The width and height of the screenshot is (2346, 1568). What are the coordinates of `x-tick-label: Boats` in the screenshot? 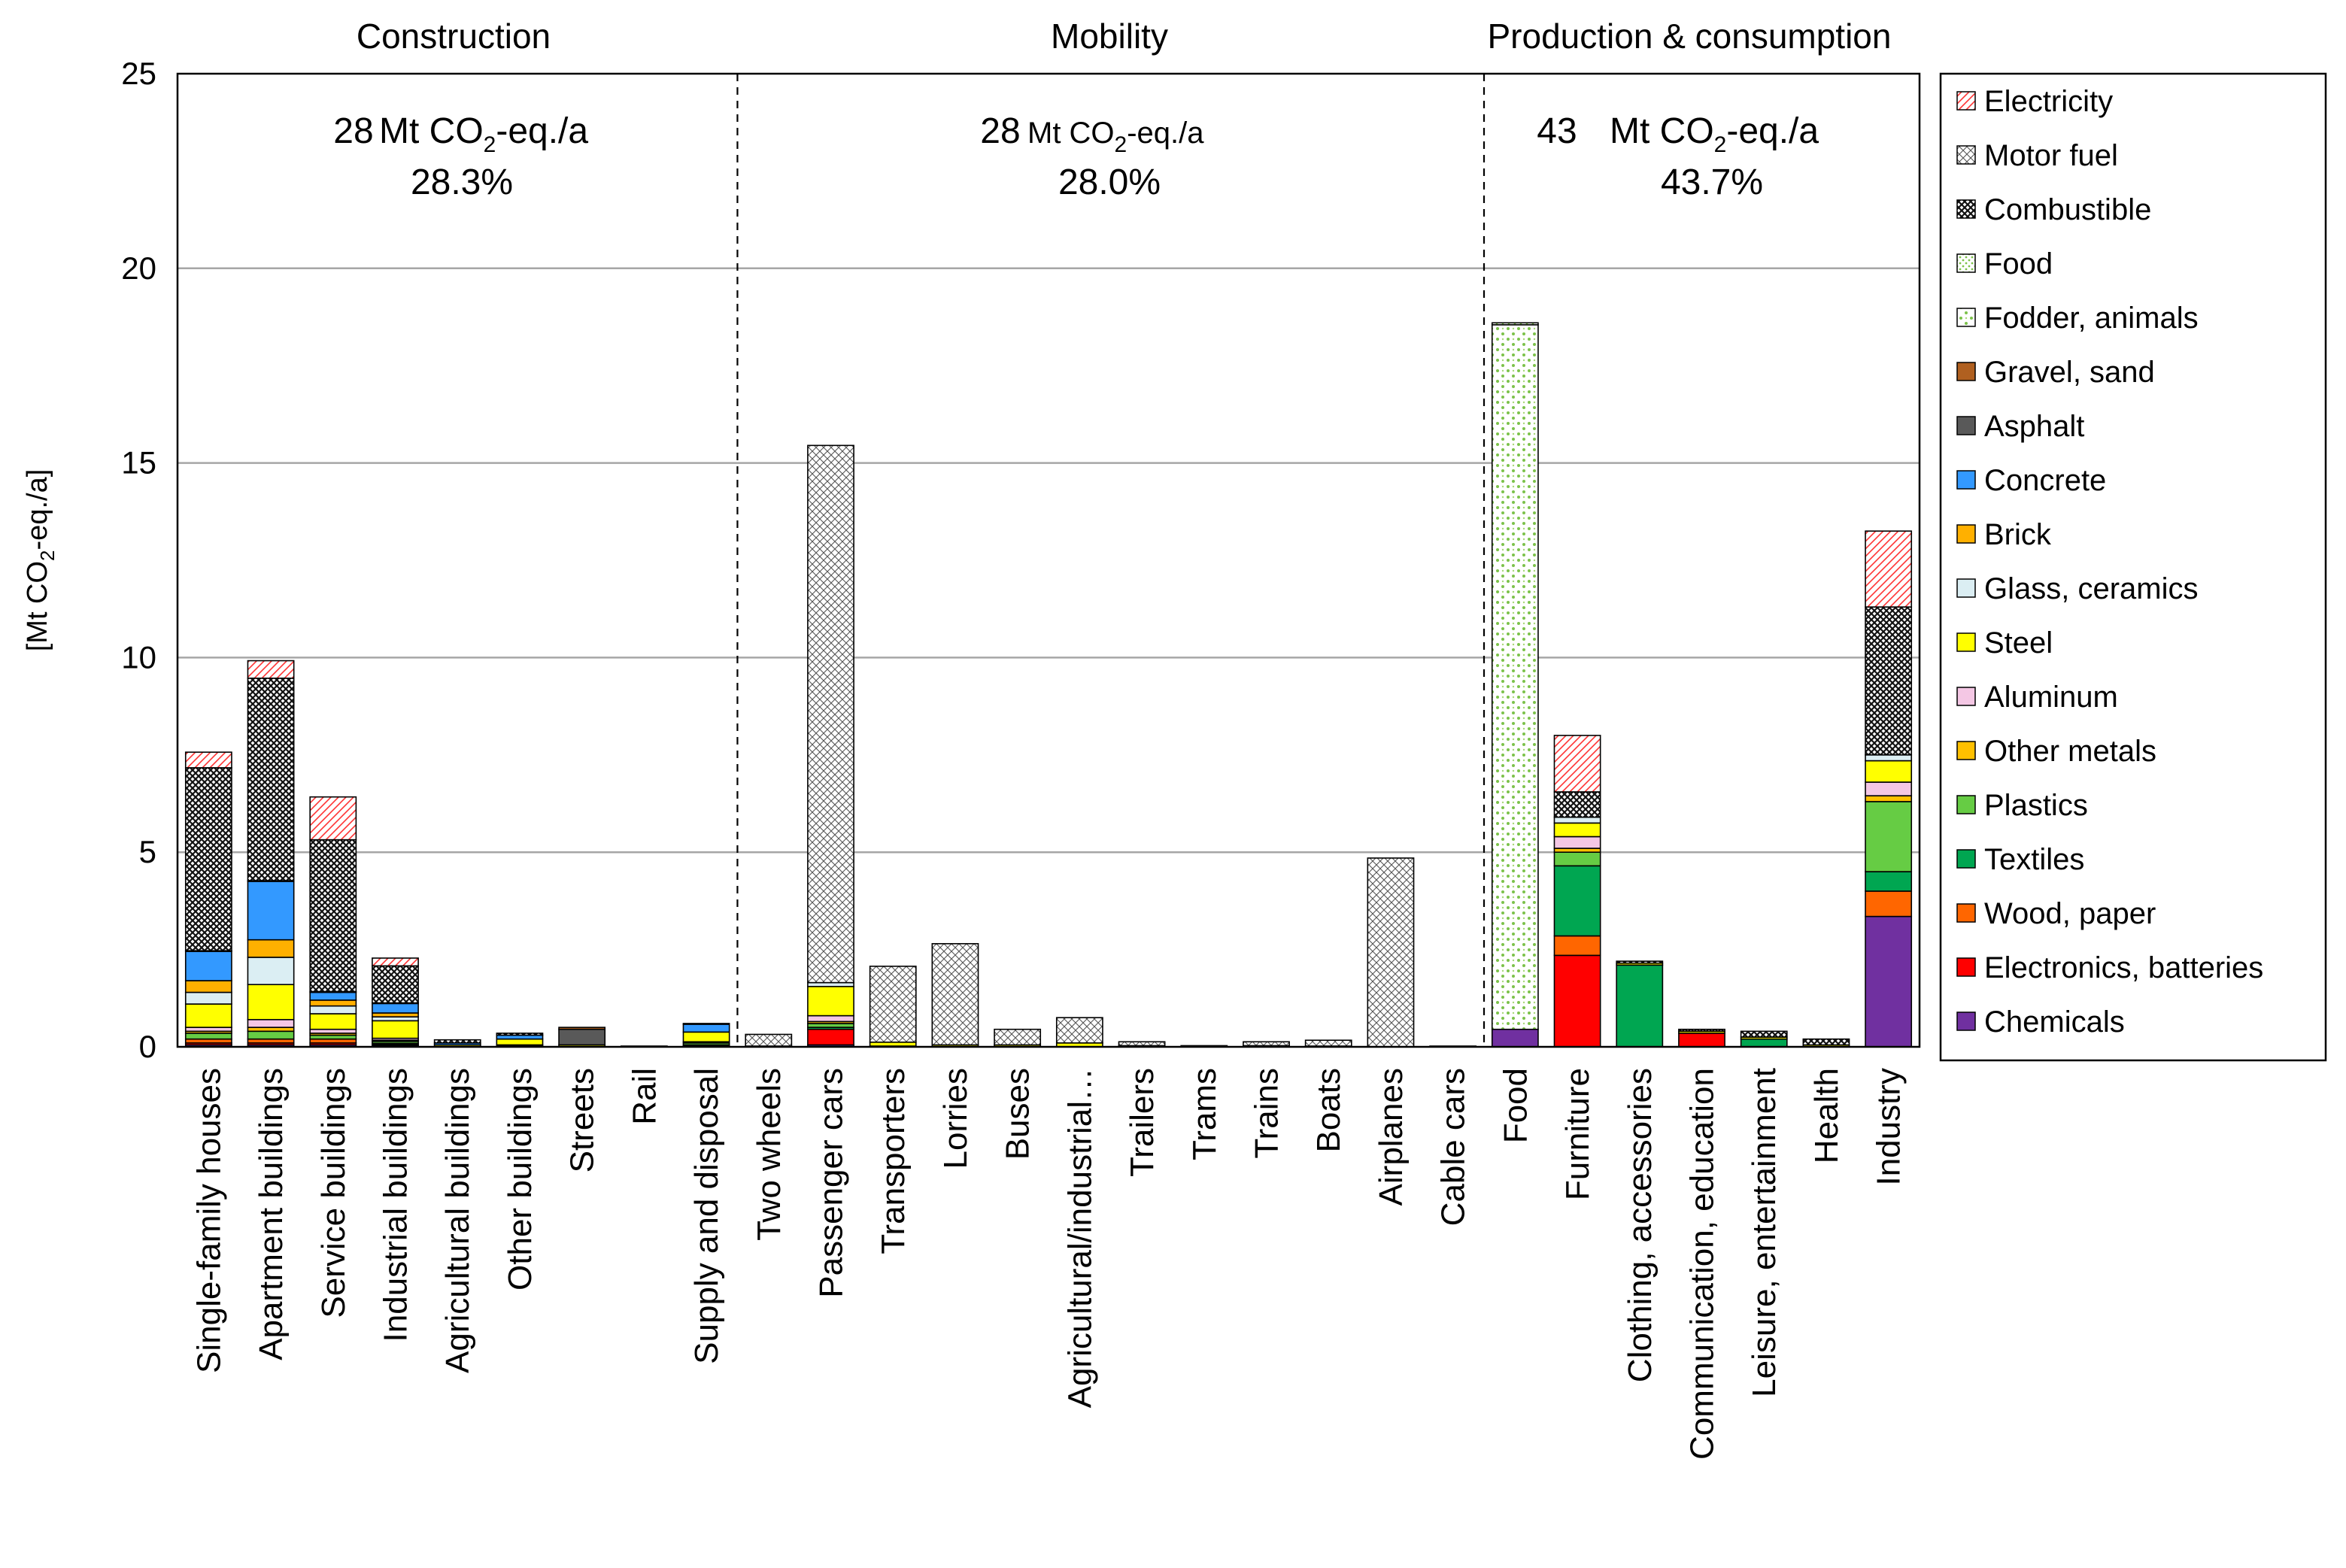 It's located at (1328, 1111).